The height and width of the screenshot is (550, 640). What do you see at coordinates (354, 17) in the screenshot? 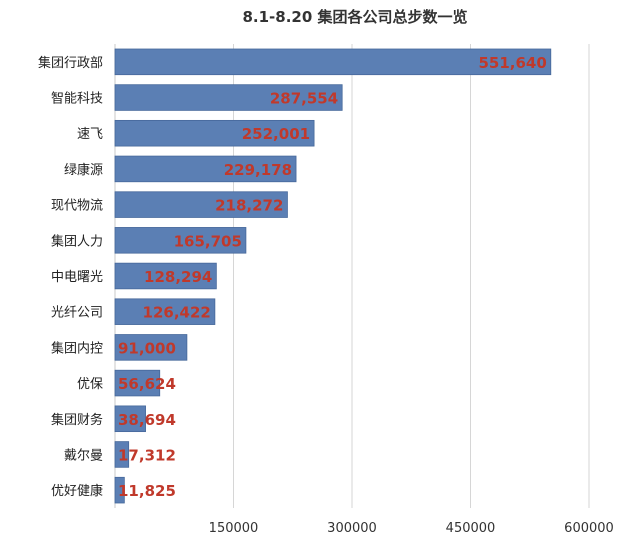
I see `chart-title: 8.1-8.20 集团各公司总步数一览` at bounding box center [354, 17].